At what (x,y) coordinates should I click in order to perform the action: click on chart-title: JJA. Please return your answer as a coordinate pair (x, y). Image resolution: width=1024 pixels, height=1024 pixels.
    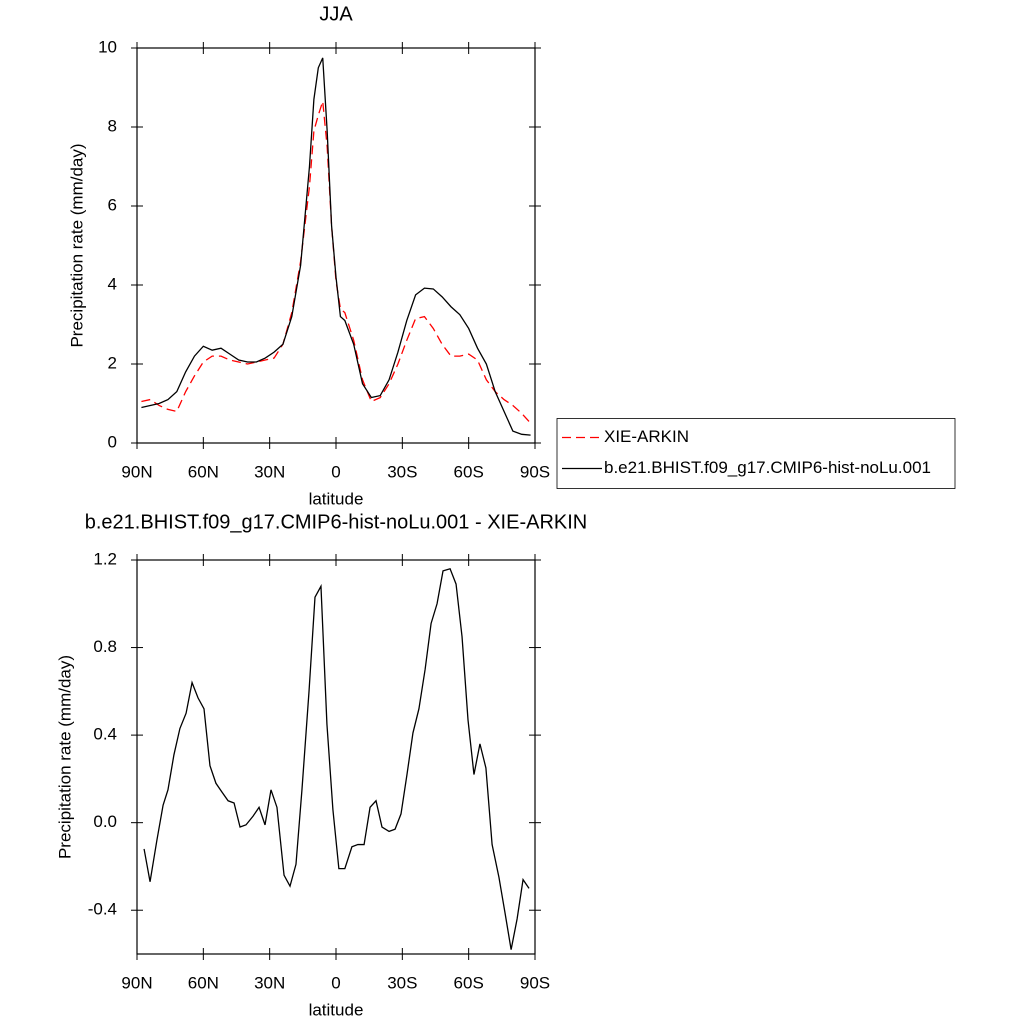
    Looking at the image, I should click on (336, 14).